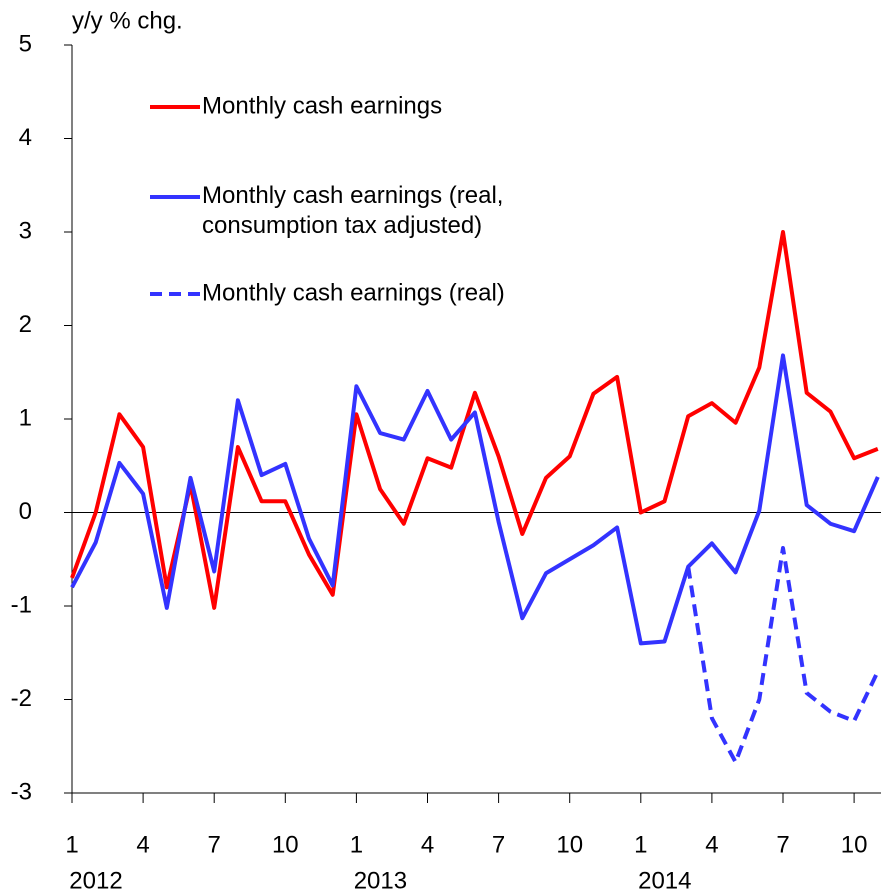  Describe the element at coordinates (25, 43) in the screenshot. I see `y-tick-label: 5` at that location.